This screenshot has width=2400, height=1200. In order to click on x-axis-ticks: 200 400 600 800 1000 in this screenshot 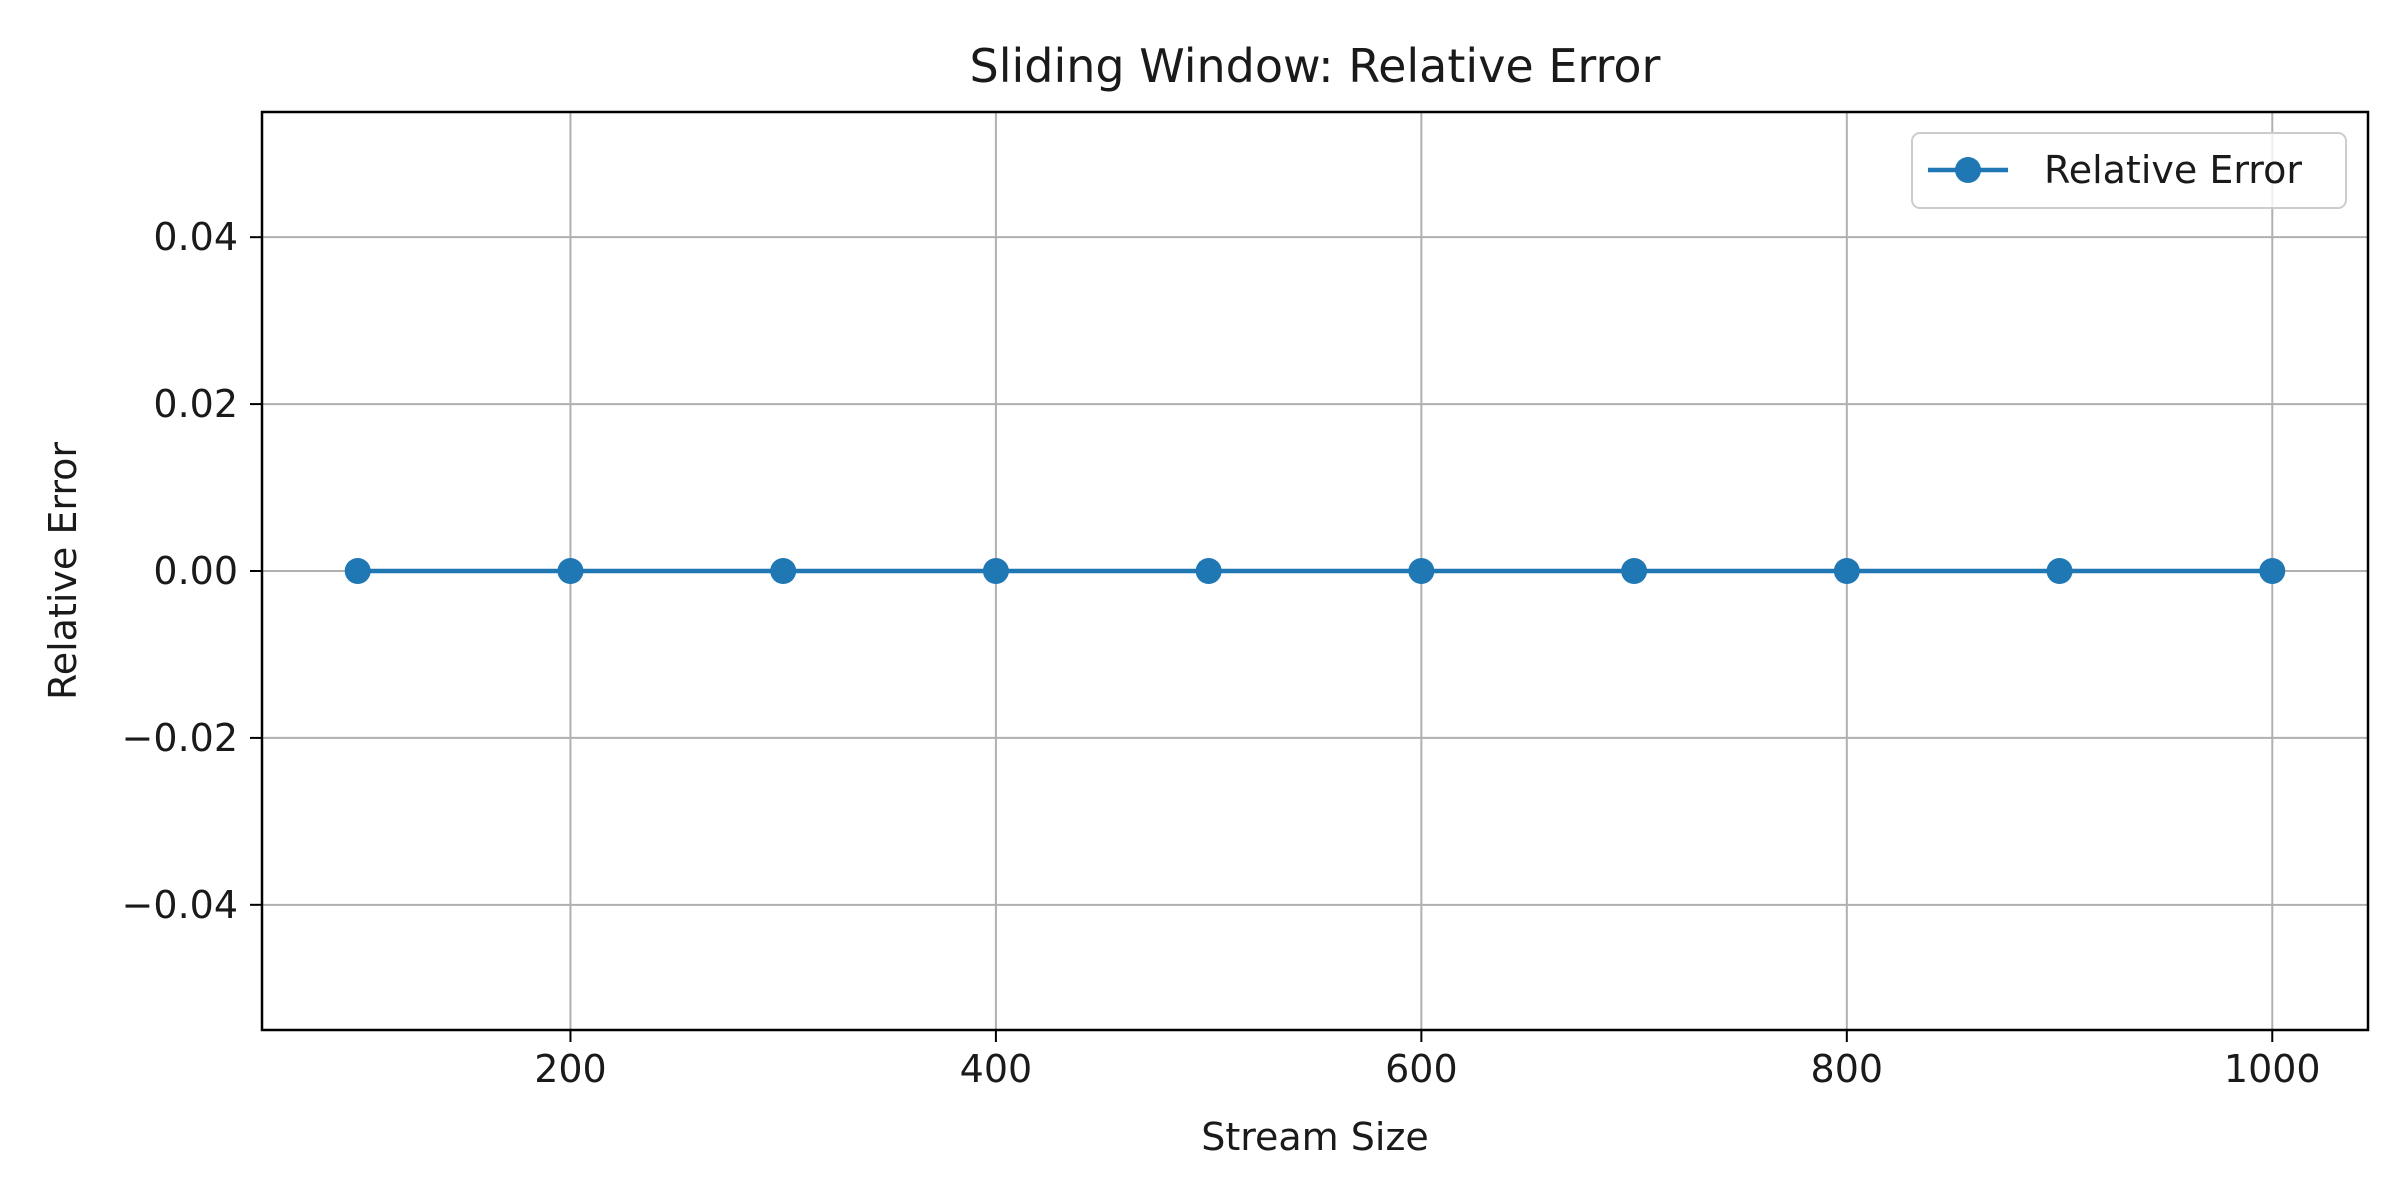, I will do `click(1427, 1060)`.